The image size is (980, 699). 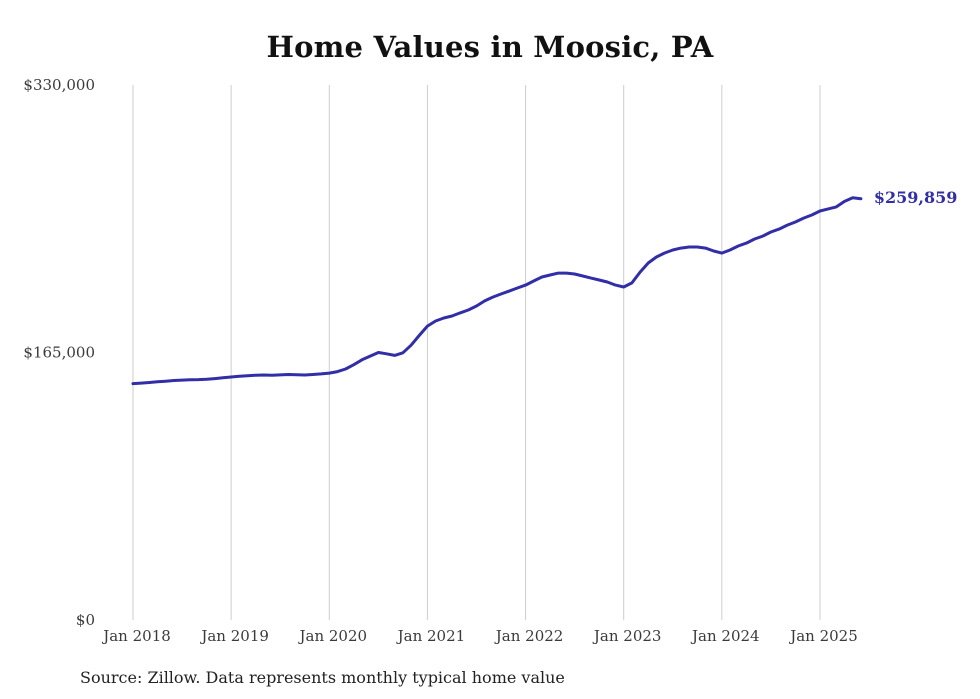 I want to click on y-axis-tick-label: $0, so click(x=85, y=620).